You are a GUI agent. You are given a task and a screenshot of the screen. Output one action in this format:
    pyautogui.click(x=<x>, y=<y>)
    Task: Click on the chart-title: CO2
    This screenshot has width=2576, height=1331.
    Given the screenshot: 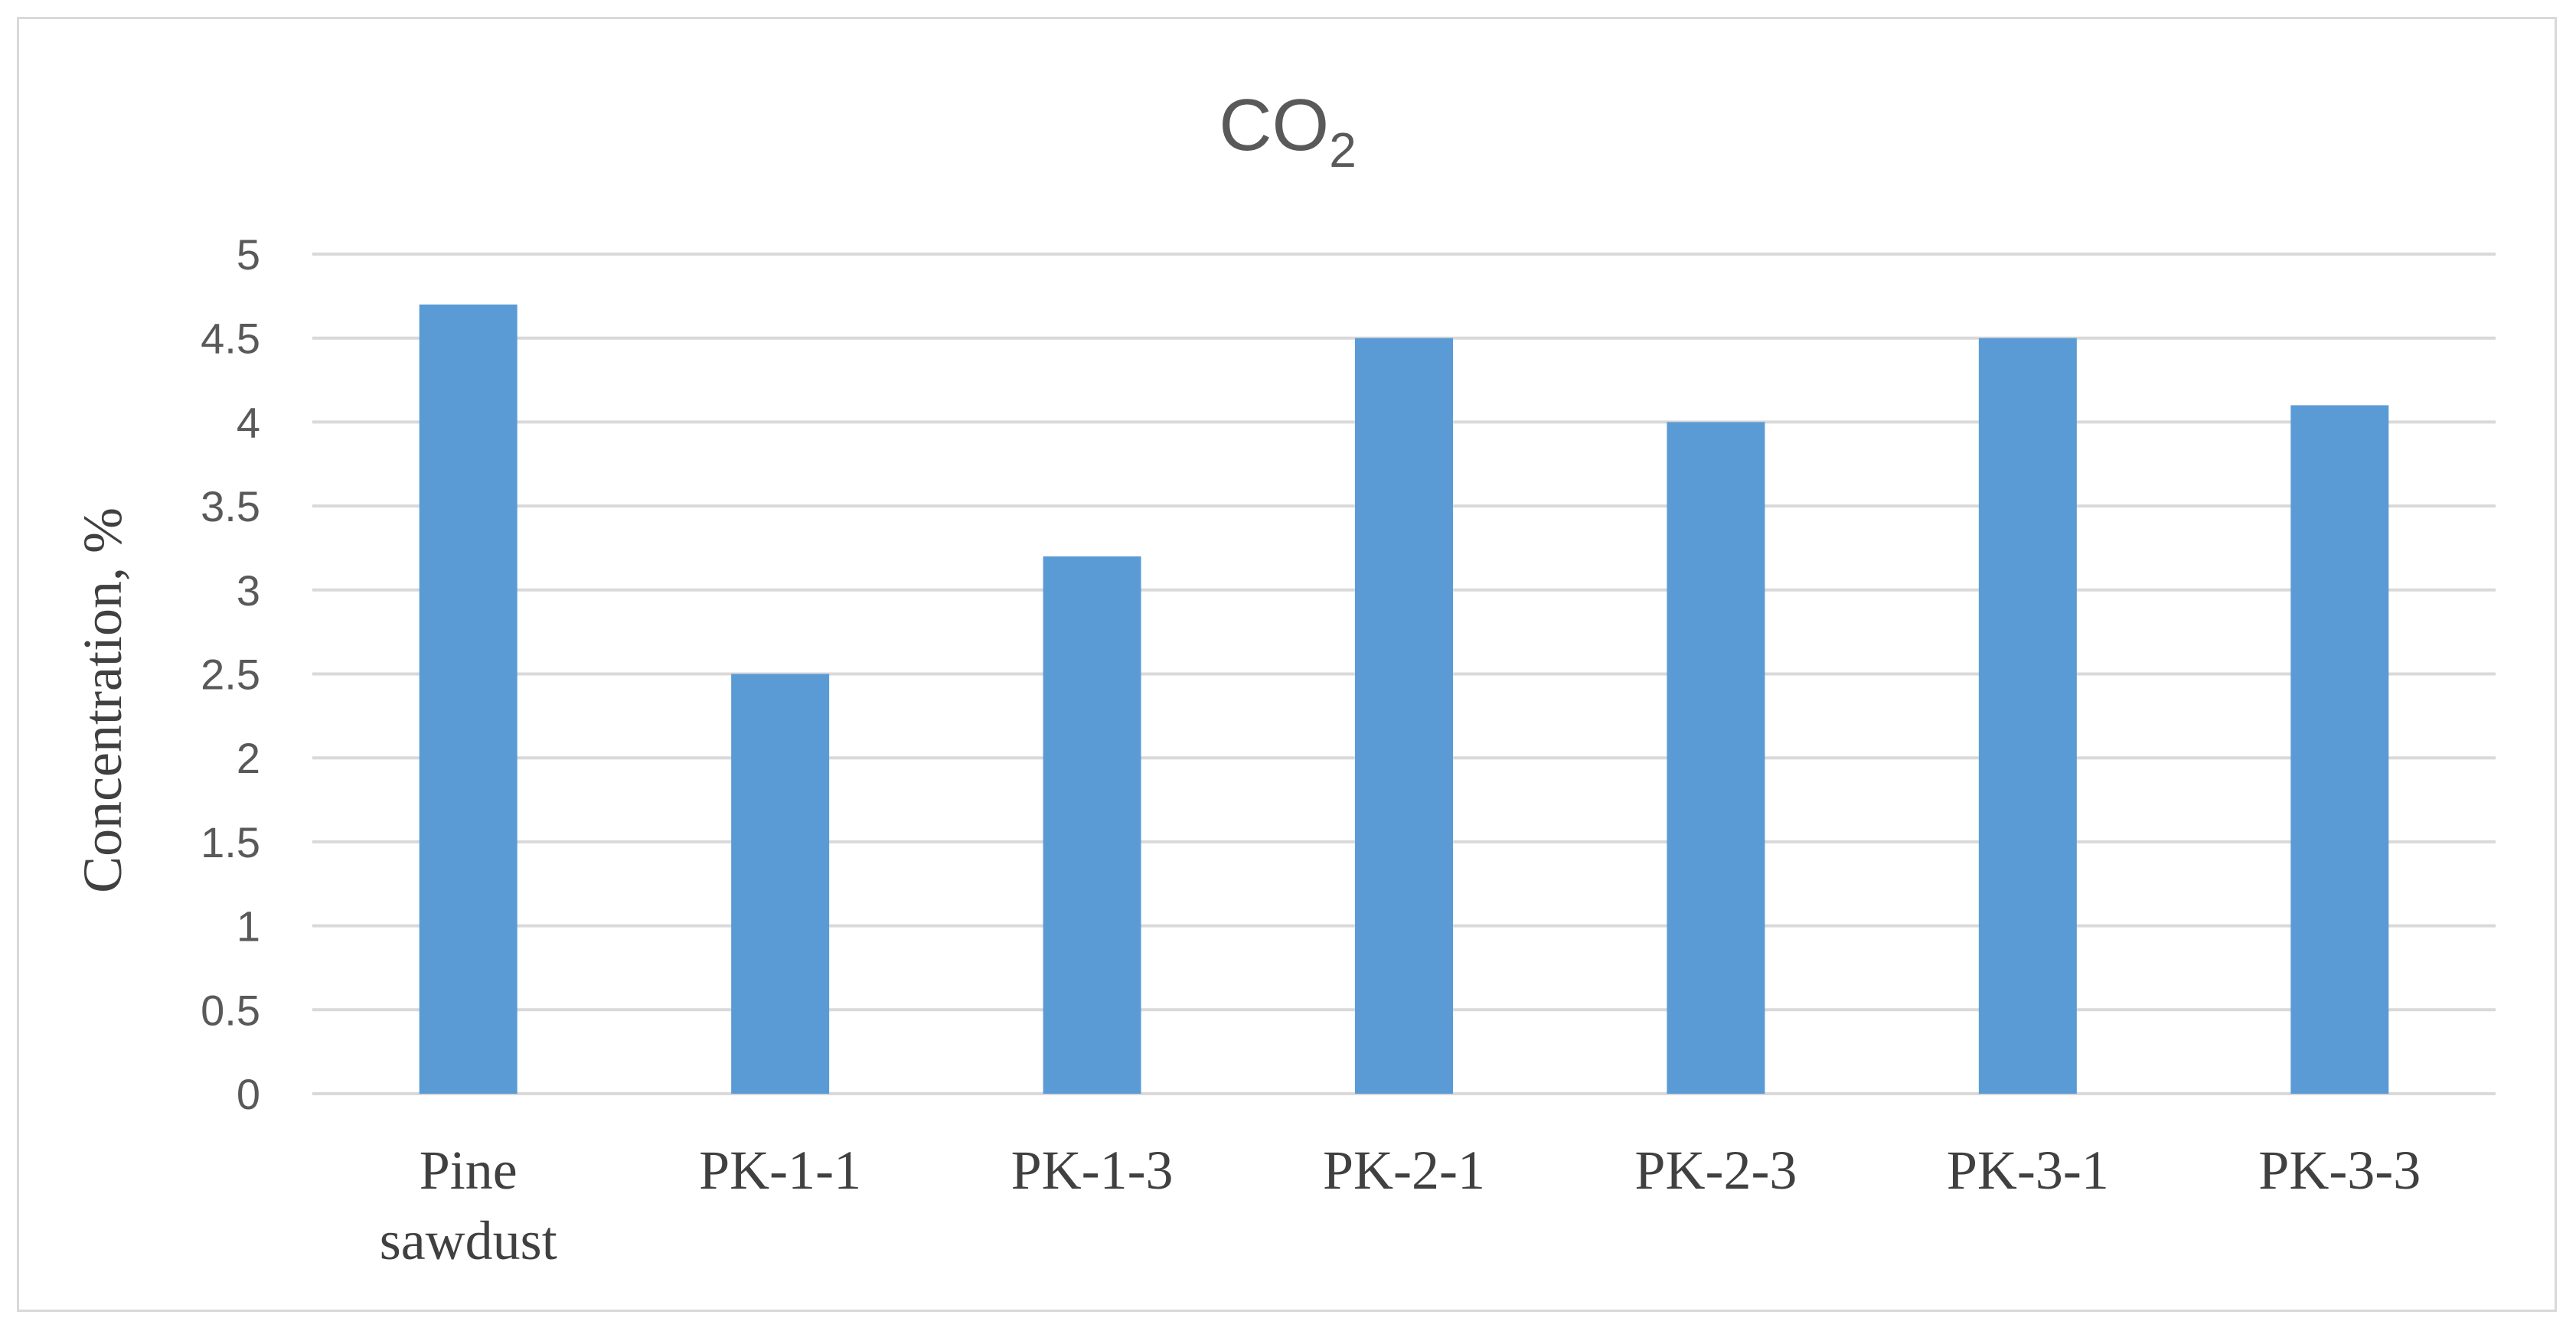 What is the action you would take?
    pyautogui.click(x=1288, y=131)
    